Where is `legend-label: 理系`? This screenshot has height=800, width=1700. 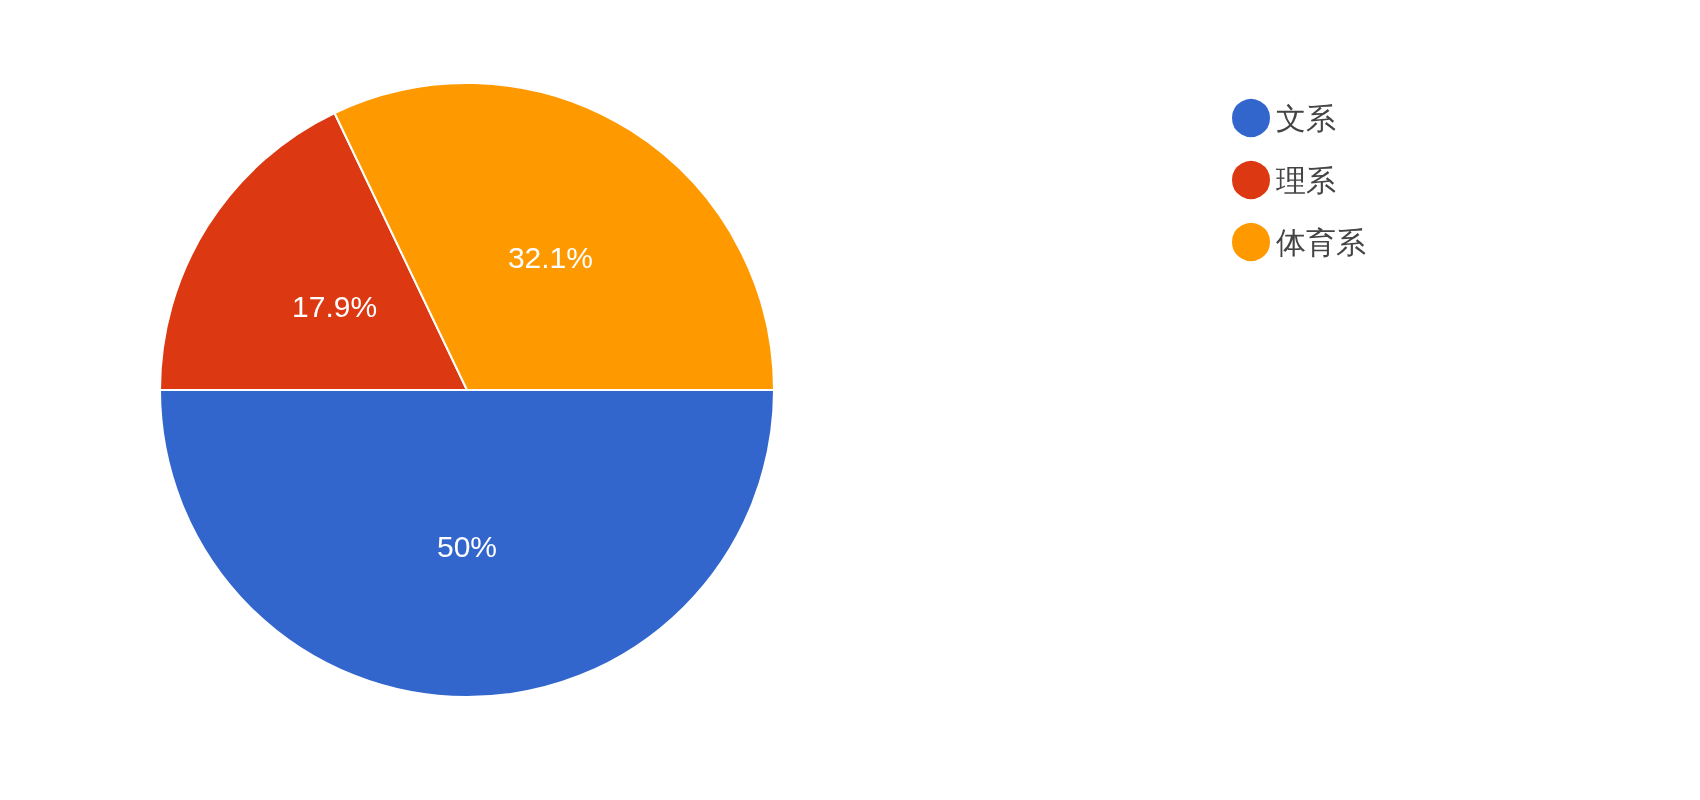 legend-label: 理系 is located at coordinates (1306, 180).